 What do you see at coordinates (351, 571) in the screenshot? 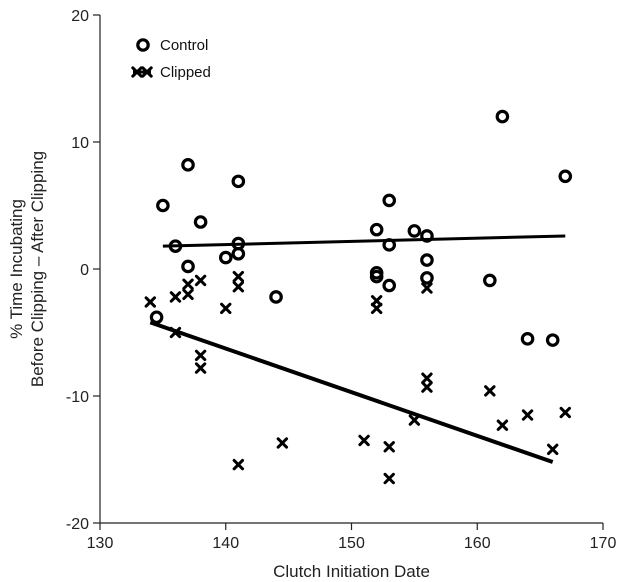
I see `x-axis-title: Clutch Initiation Date` at bounding box center [351, 571].